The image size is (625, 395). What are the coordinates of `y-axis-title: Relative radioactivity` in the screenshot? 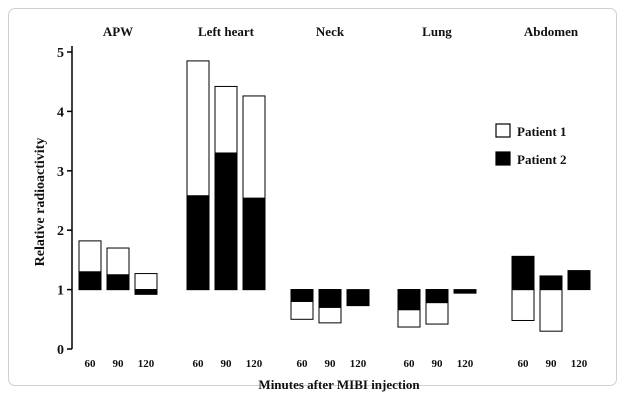 It's located at (40, 202).